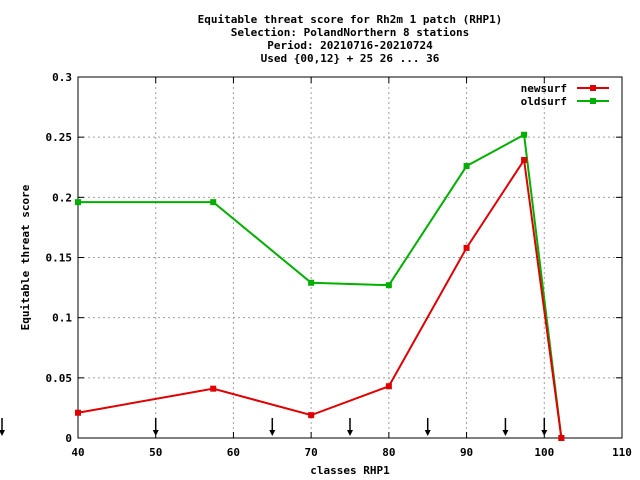 The height and width of the screenshot is (480, 640). What do you see at coordinates (544, 452) in the screenshot?
I see `x-tick-label: 100` at bounding box center [544, 452].